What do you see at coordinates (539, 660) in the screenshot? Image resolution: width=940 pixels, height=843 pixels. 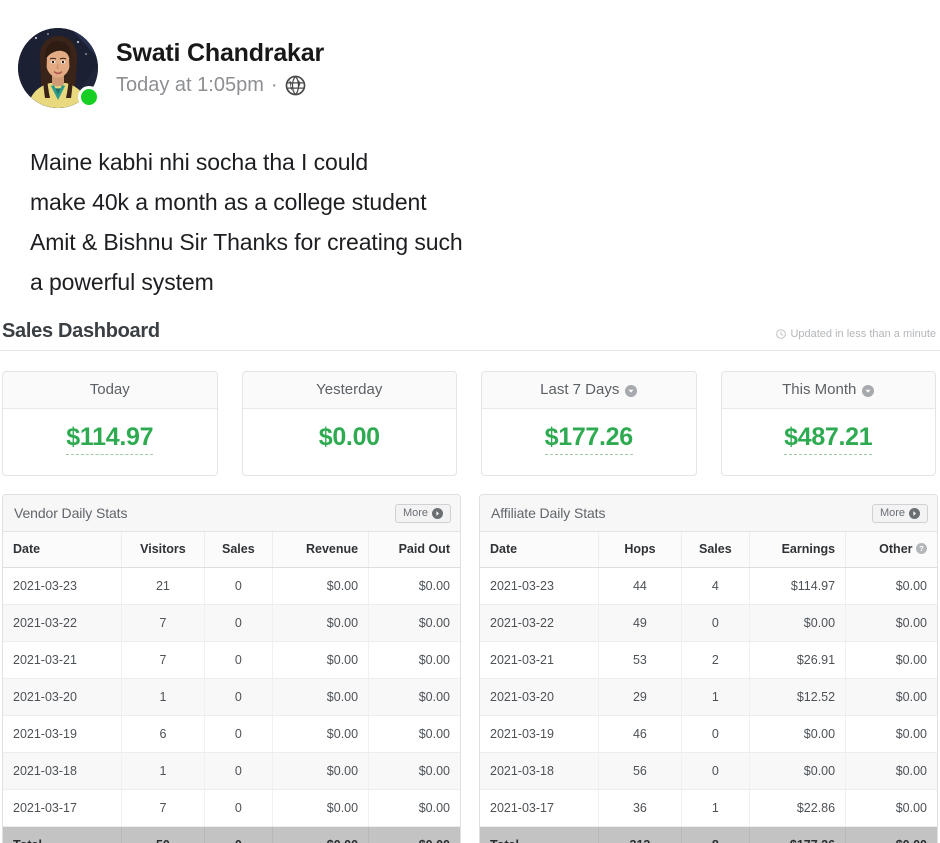 I see `cell-date: 2021-03-21` at bounding box center [539, 660].